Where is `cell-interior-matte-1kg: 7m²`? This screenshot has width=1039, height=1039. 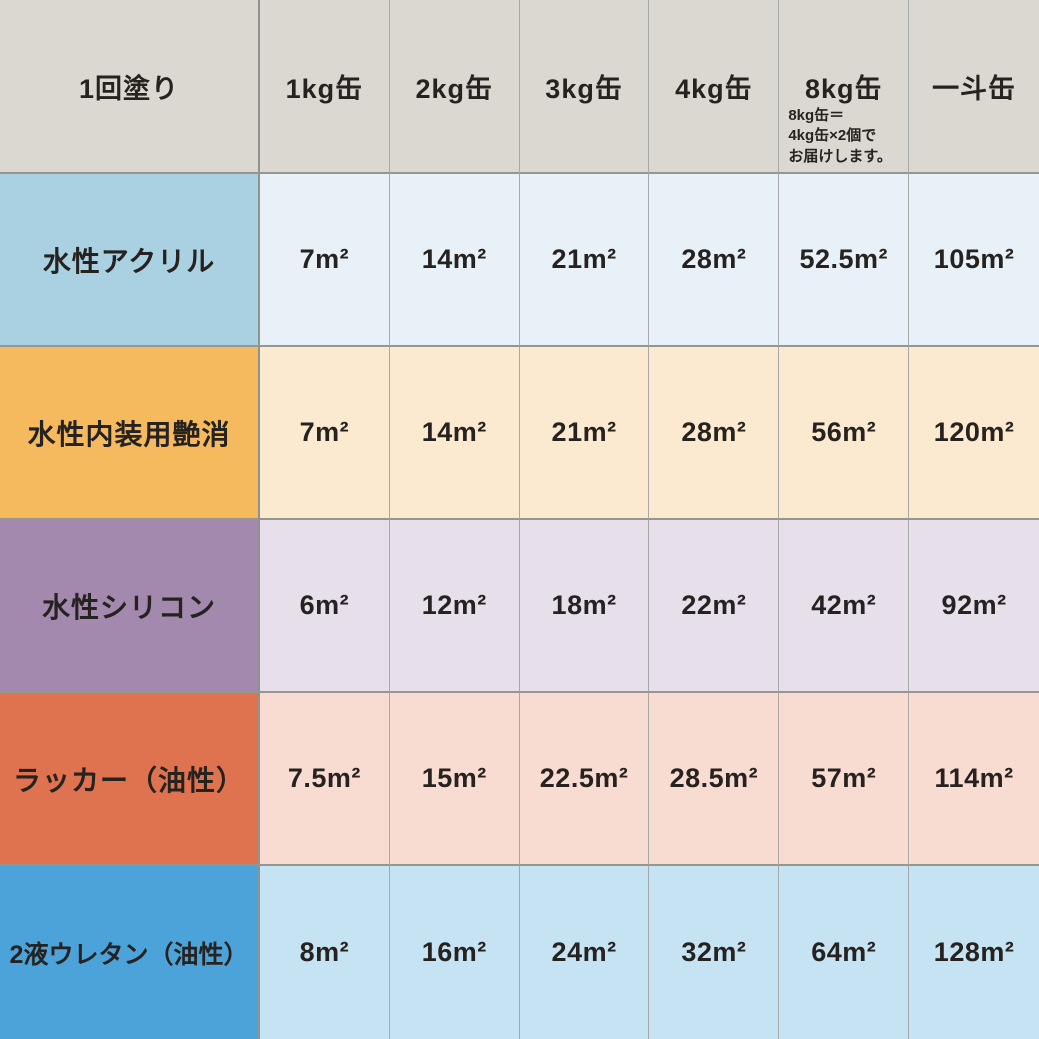 cell-interior-matte-1kg: 7m² is located at coordinates (325, 433).